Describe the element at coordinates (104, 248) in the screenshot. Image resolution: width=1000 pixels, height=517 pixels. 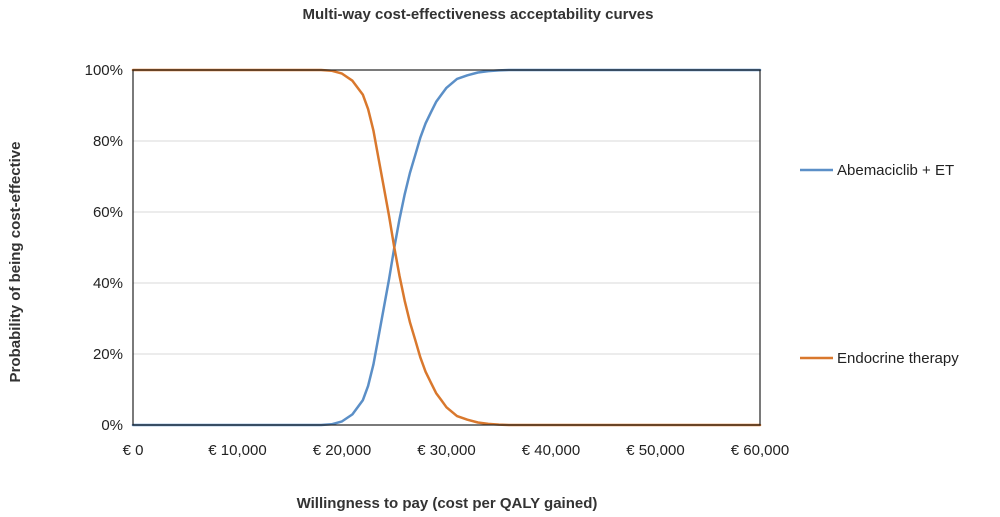
I see `y-tick-labels: 0% 20% 40% 60% 80% 100%` at that location.